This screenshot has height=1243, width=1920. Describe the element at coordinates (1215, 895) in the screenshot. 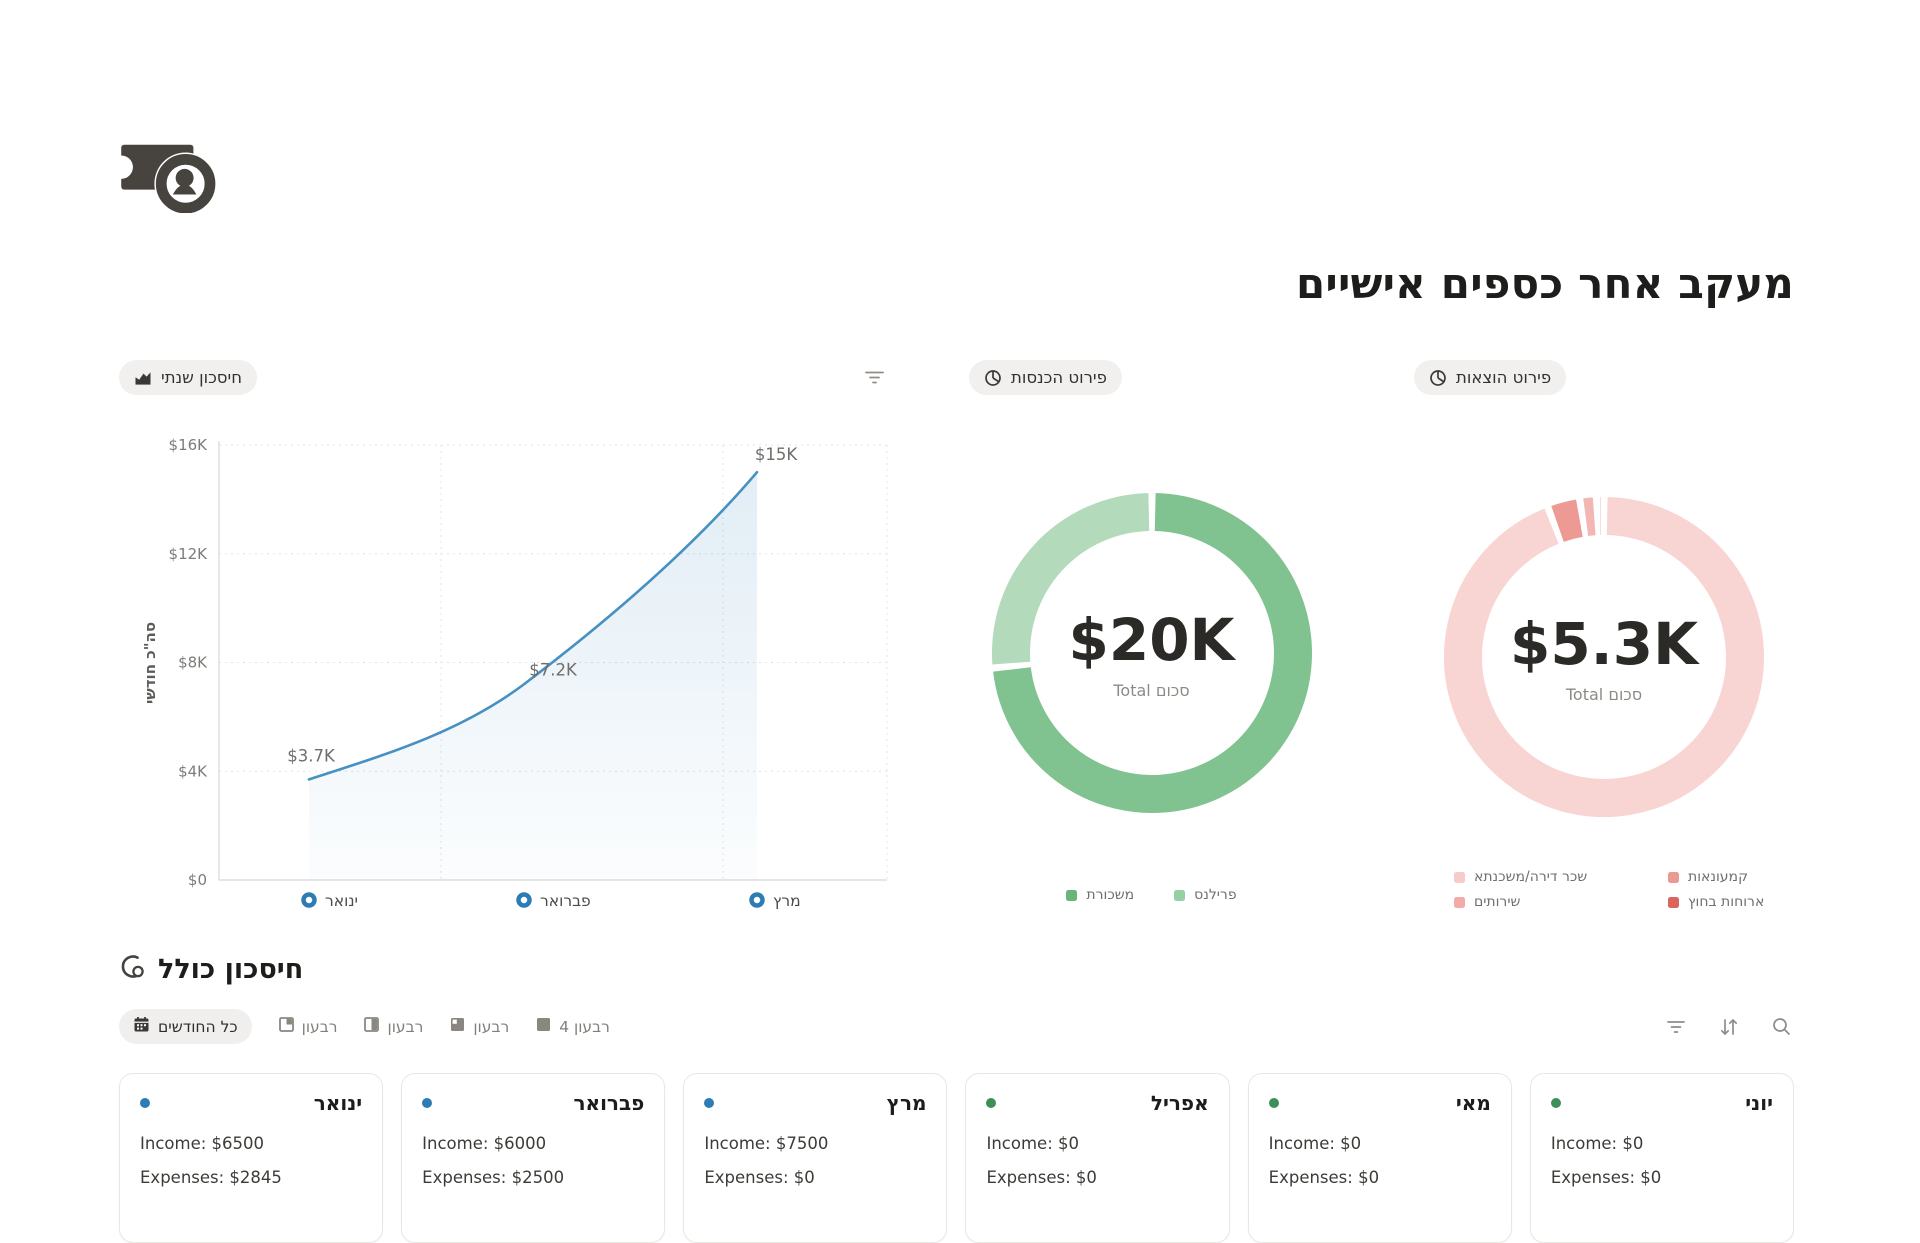

I see `legend-label: פרילנס` at that location.